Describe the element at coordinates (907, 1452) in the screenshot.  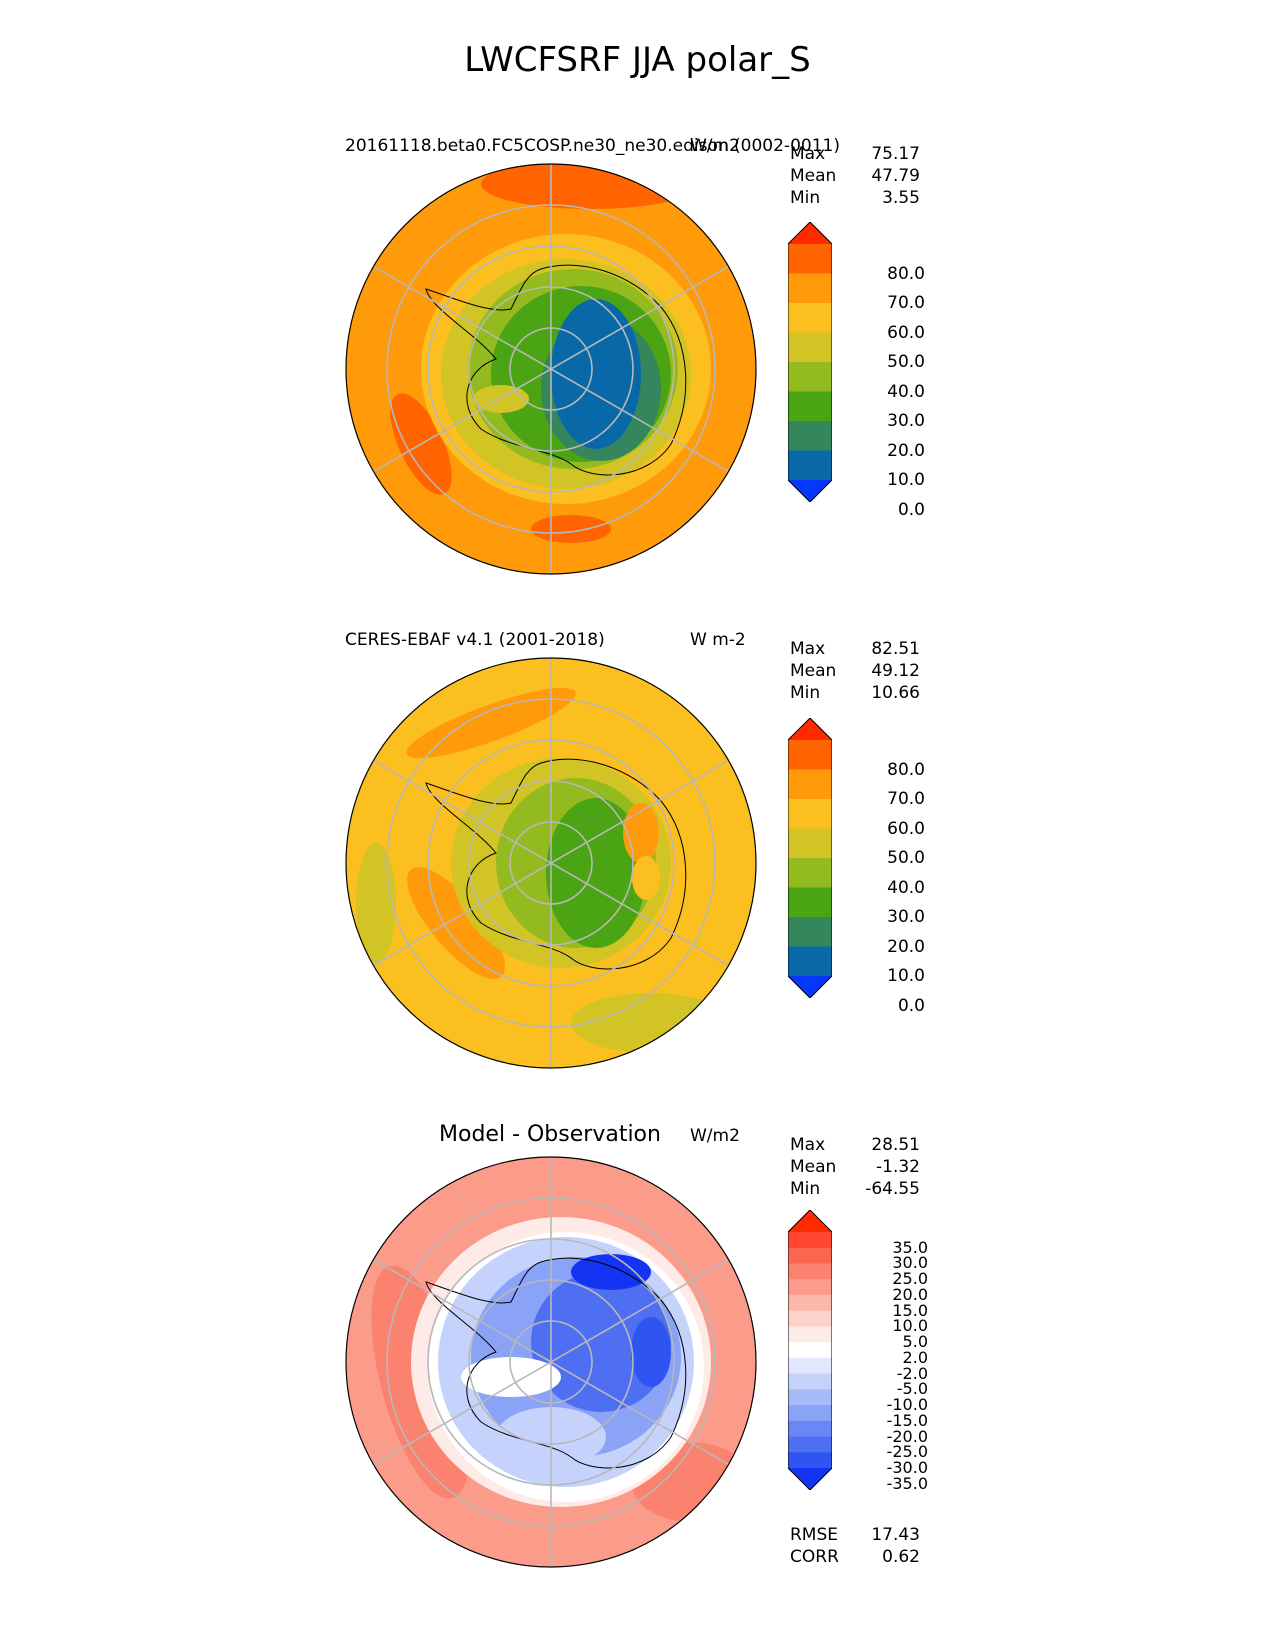
I see `colorbar-tick-label: -25.0` at that location.